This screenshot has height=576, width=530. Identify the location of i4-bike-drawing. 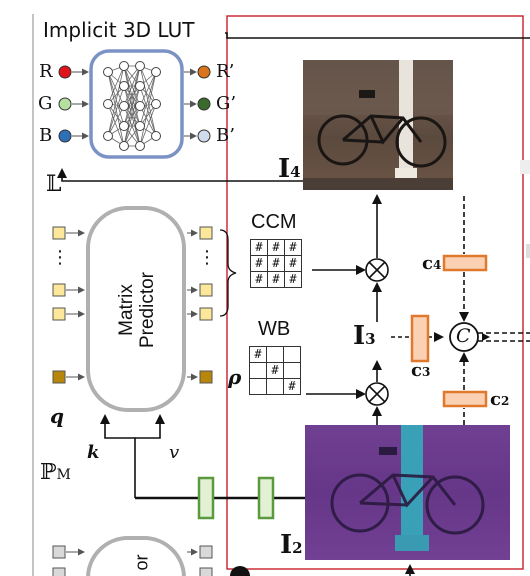
(378, 125).